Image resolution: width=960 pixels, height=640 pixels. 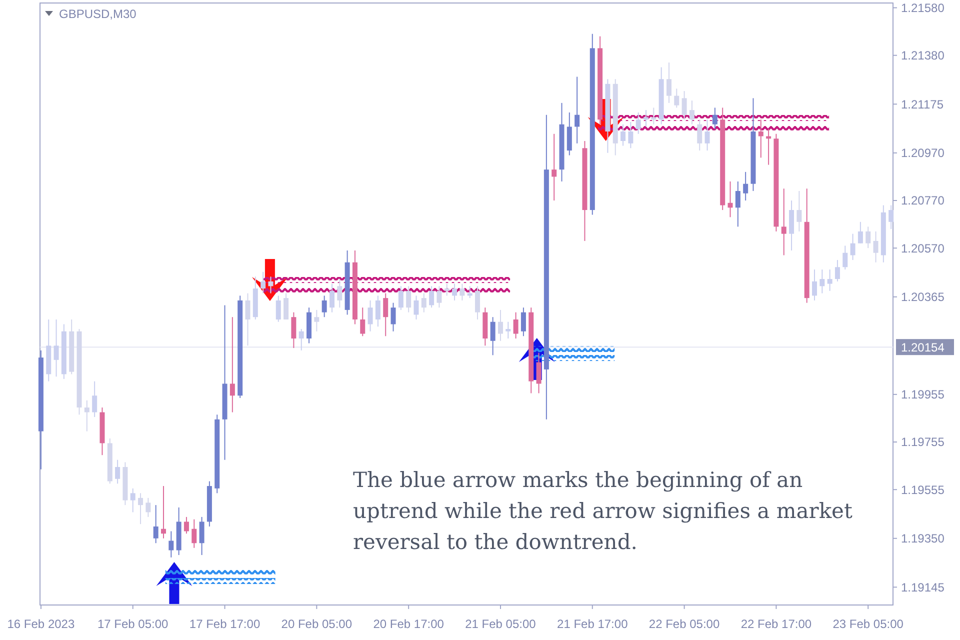 What do you see at coordinates (684, 624) in the screenshot?
I see `x-tick-label: 22 Feb 05:00` at bounding box center [684, 624].